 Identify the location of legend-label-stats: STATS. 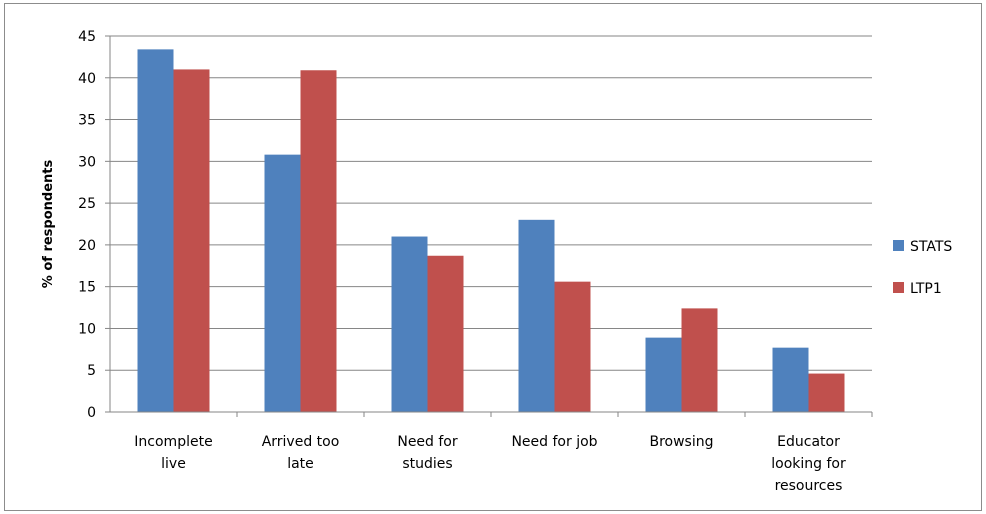
(931, 247).